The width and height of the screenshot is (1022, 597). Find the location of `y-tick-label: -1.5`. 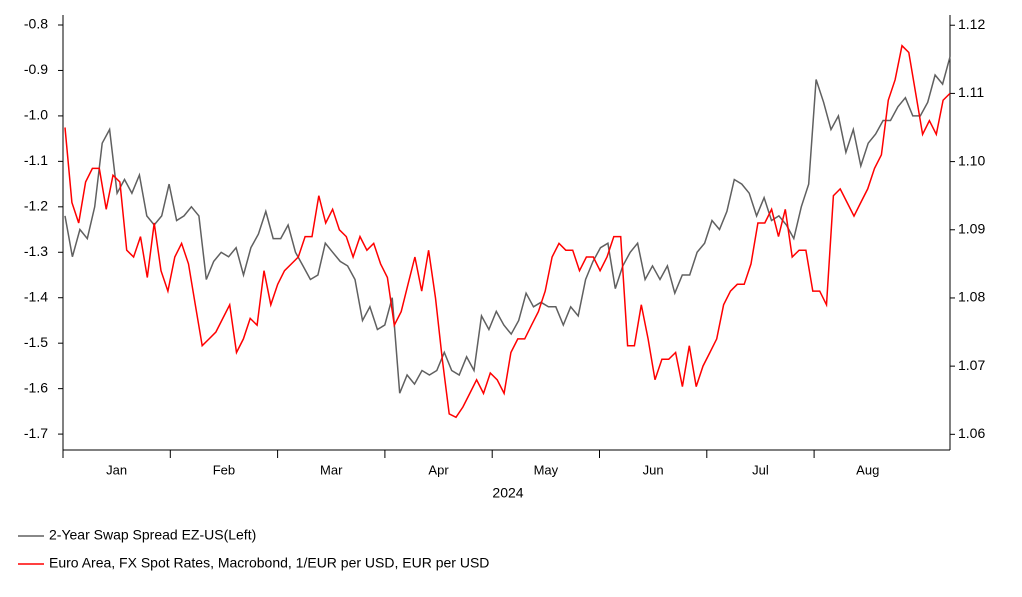

y-tick-label: -1.5 is located at coordinates (36, 342).